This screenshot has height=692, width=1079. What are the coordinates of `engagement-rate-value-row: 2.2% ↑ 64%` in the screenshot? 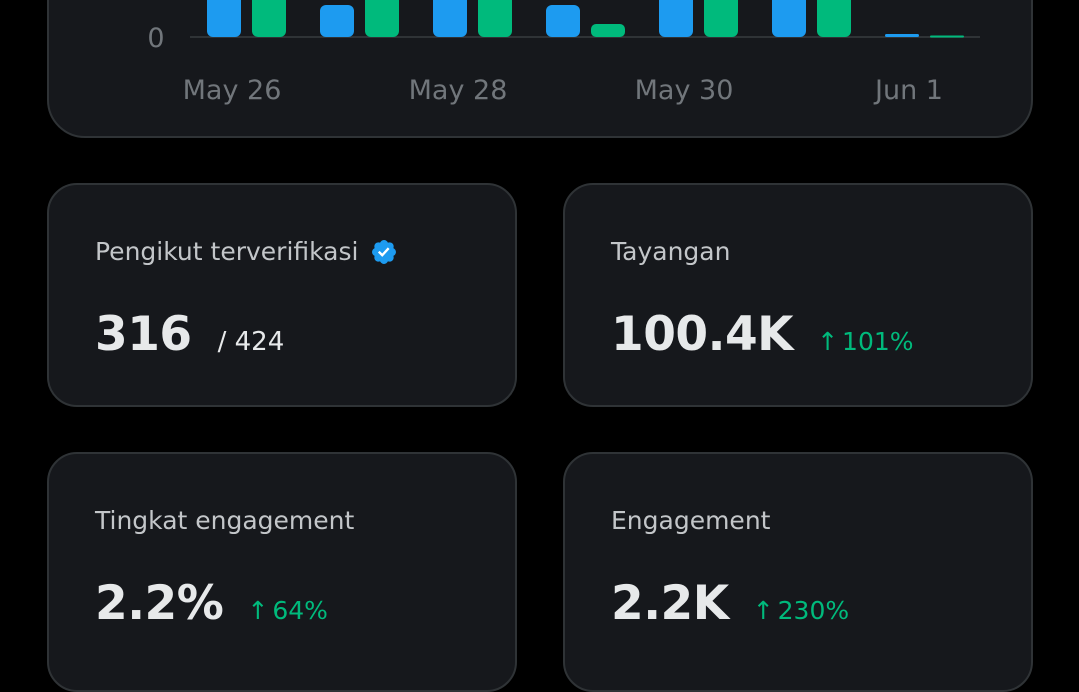 It's located at (211, 603).